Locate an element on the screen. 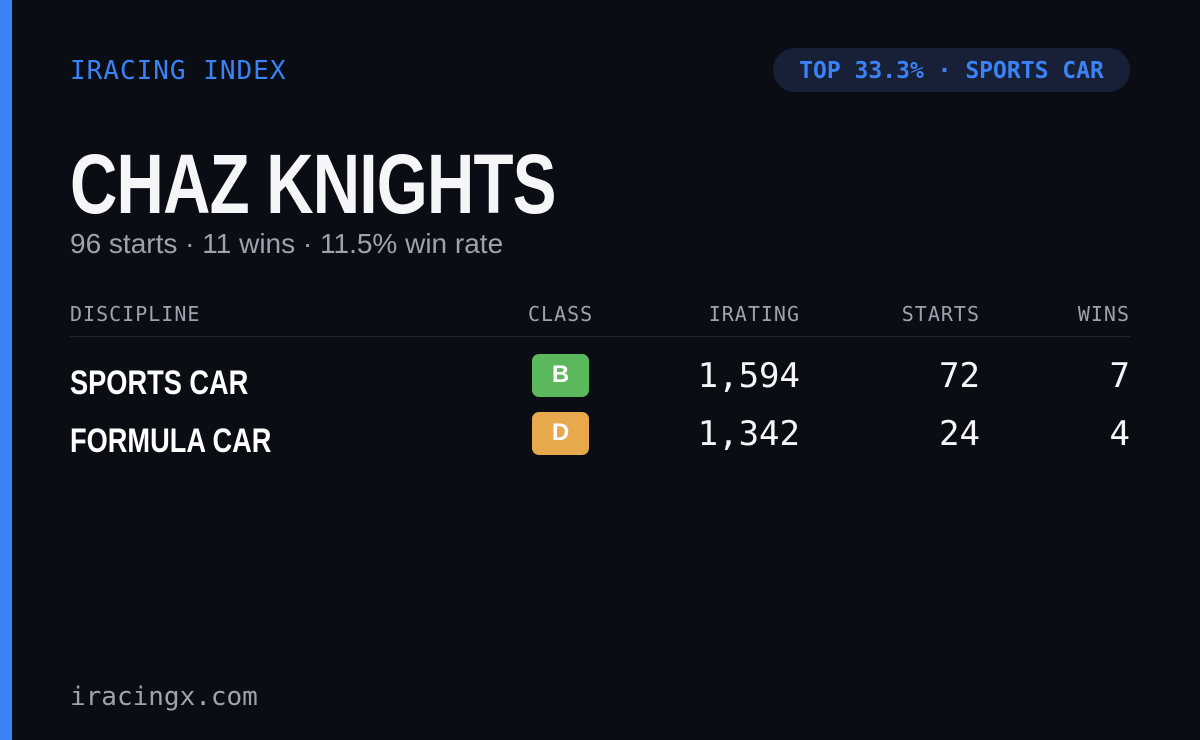  summary: 96 starts · 11 wins · 11.5% win rate is located at coordinates (287, 243).